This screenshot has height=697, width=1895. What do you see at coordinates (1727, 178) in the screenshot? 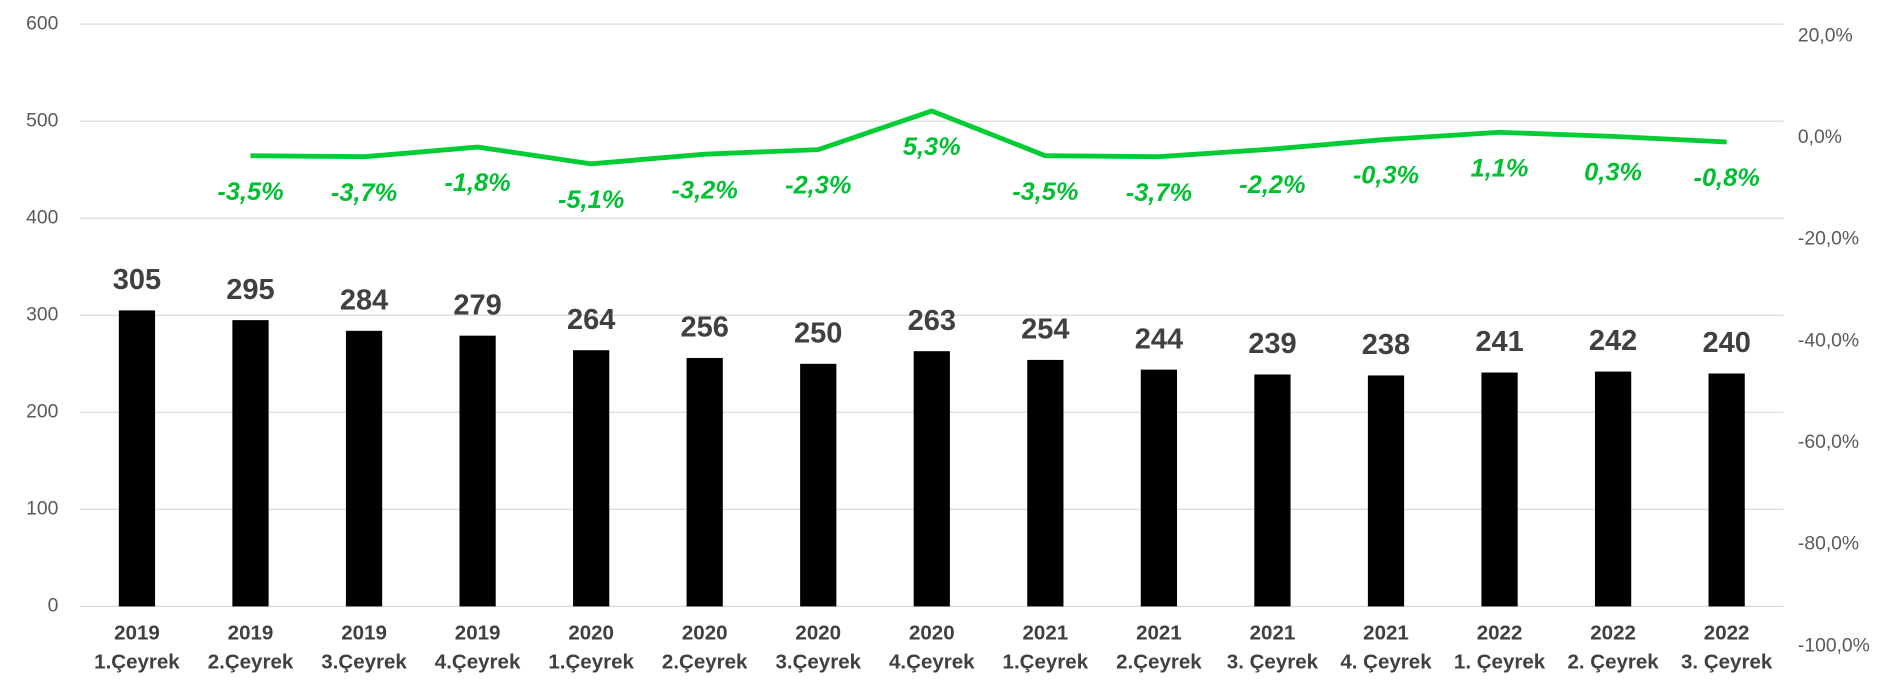
I see `line-value-label: -0,8%` at bounding box center [1727, 178].